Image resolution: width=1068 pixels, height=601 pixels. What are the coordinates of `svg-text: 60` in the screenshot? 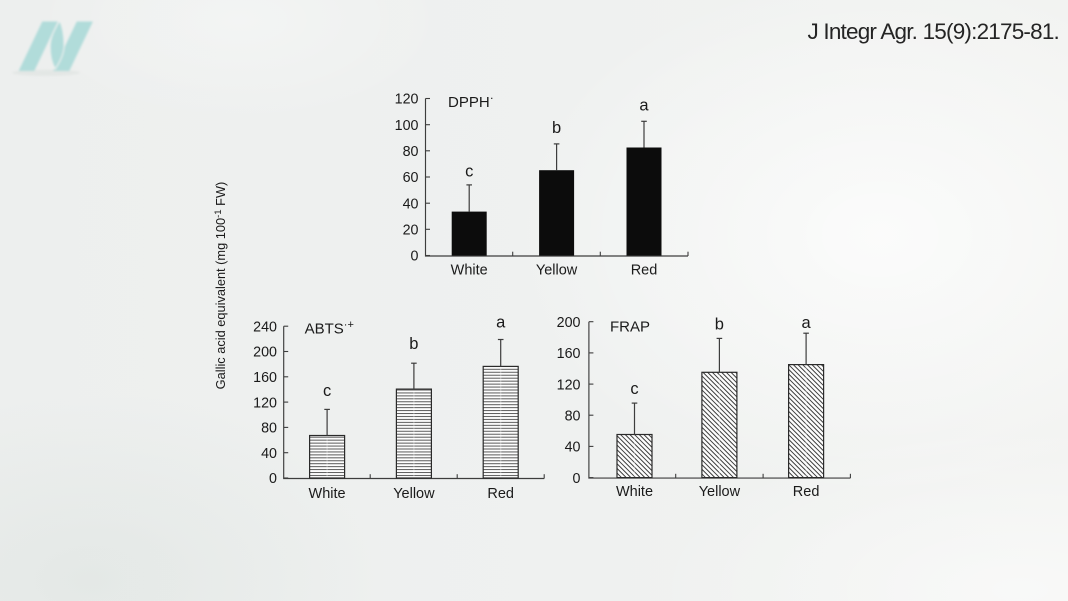 It's located at (411, 178).